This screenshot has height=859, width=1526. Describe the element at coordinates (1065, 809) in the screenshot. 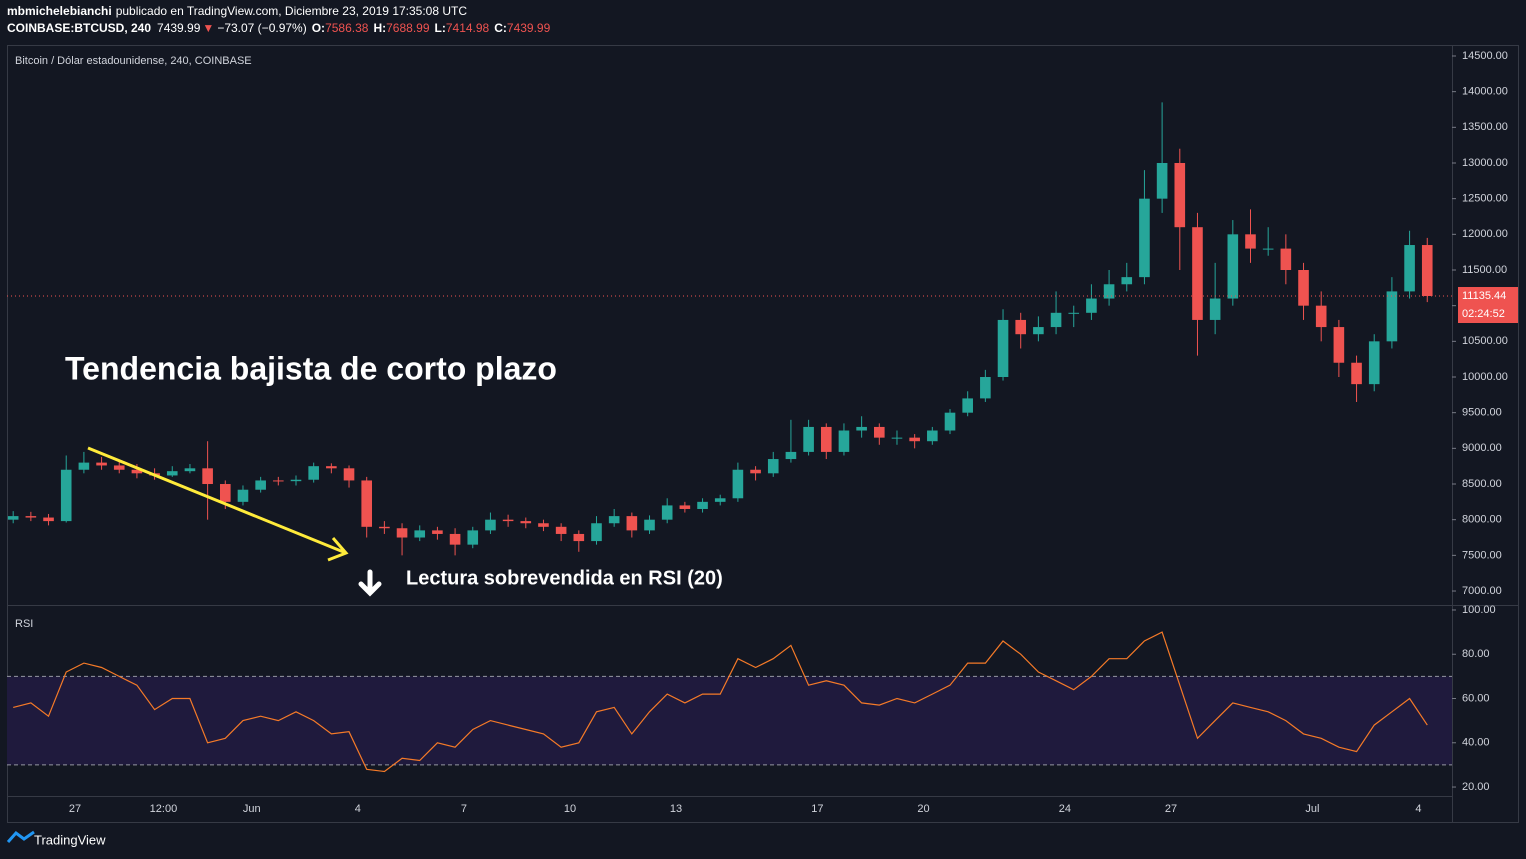

I see `x-tick-label: 24` at that location.